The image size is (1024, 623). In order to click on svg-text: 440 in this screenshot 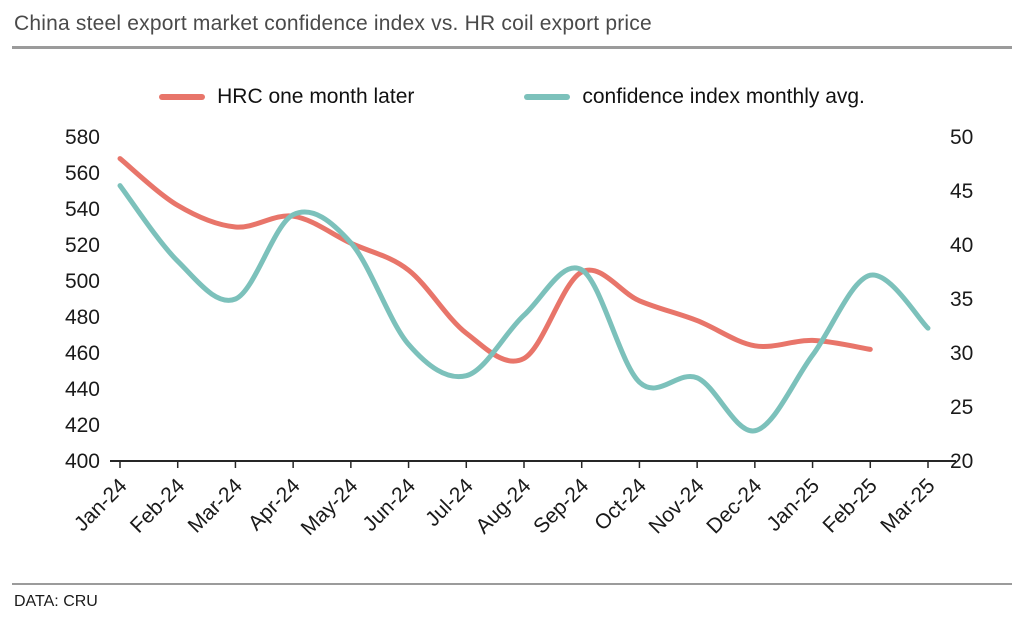, I will do `click(82, 389)`.